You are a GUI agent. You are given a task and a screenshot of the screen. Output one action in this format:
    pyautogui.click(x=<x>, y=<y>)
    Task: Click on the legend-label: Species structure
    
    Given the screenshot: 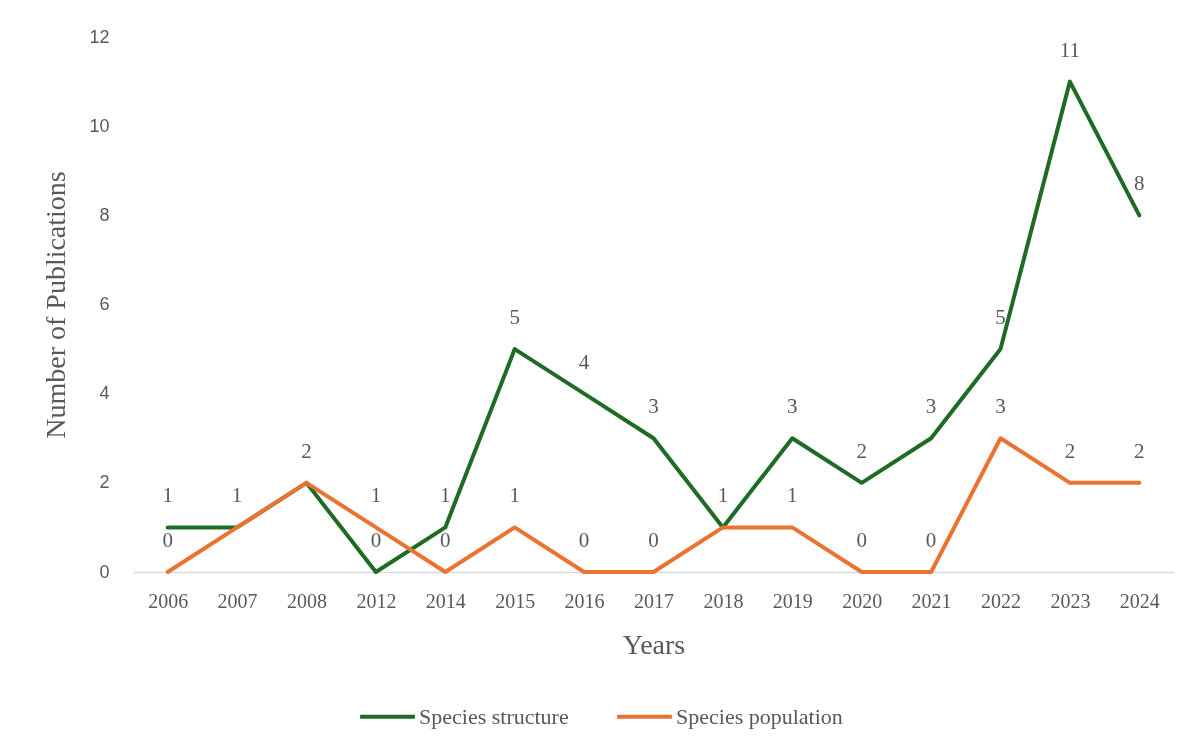 What is the action you would take?
    pyautogui.click(x=494, y=716)
    